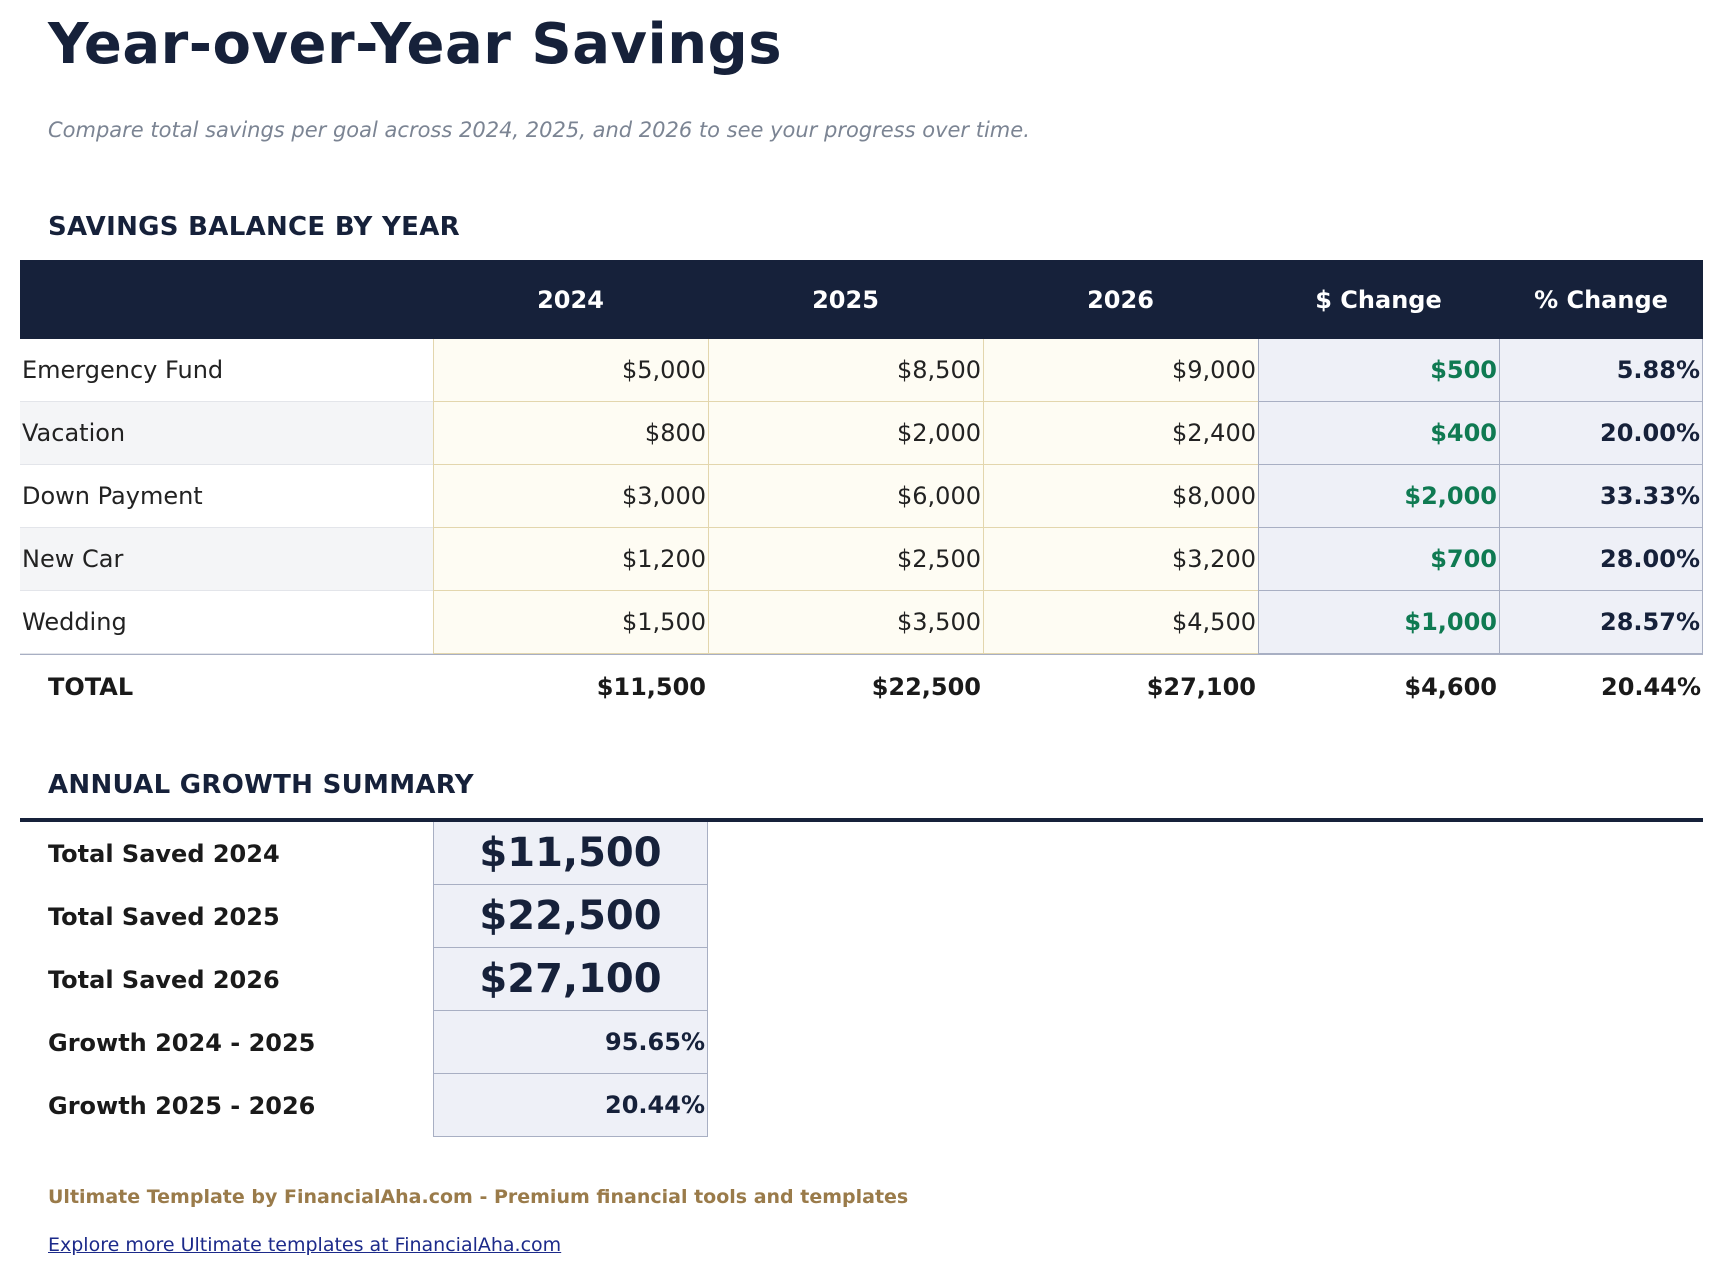 This screenshot has height=1271, width=1719. Describe the element at coordinates (861, 1105) in the screenshot. I see `summary-row: Growth 2025 - 2026 20.44%` at that location.